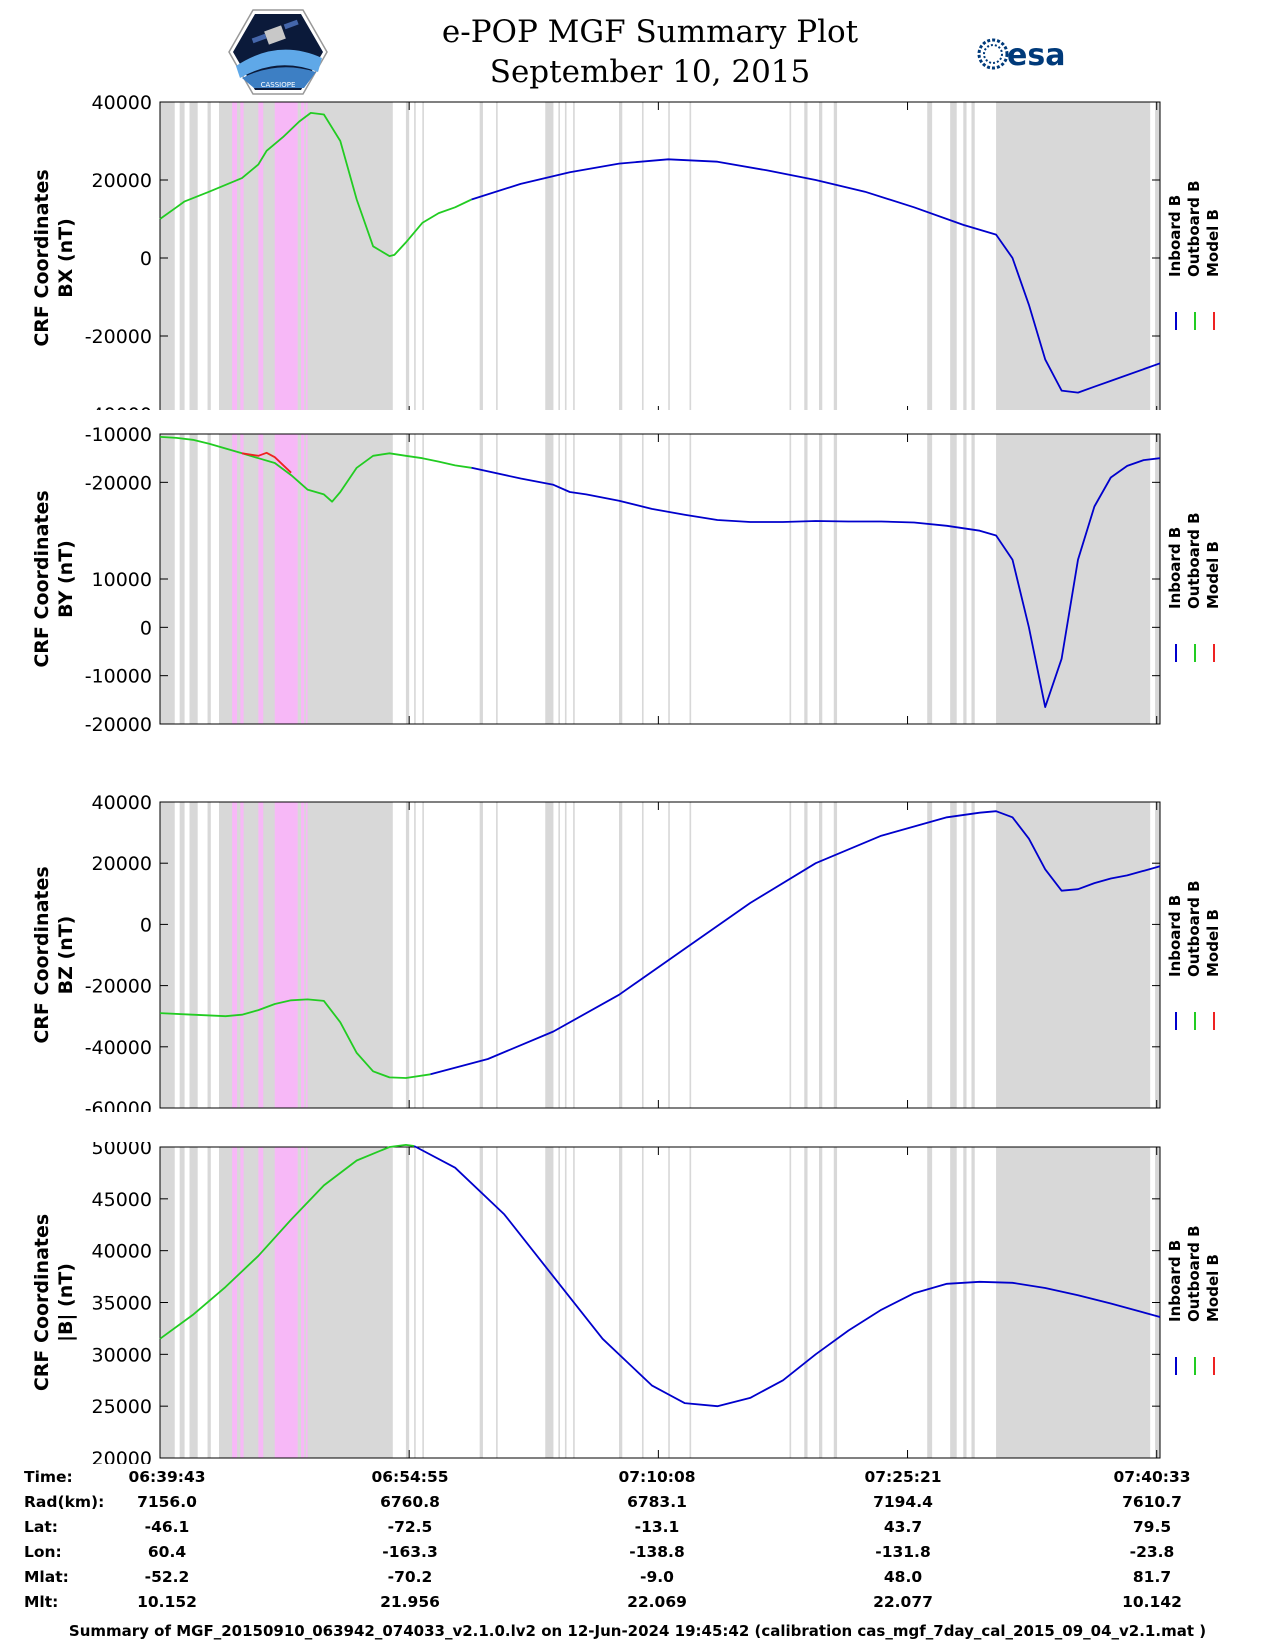 The height and width of the screenshot is (1650, 1275). Describe the element at coordinates (903, 1602) in the screenshot. I see `info-mlt-col-3: 22.077` at that location.